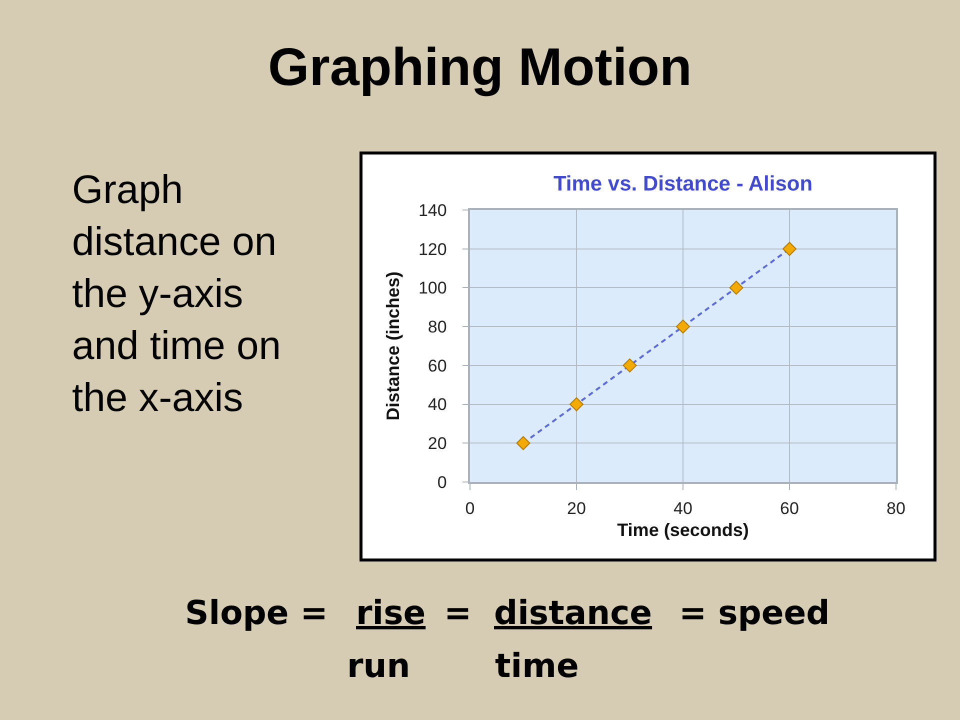 Image resolution: width=960 pixels, height=720 pixels. Describe the element at coordinates (683, 184) in the screenshot. I see `chart-title: Time vs. Distance - Alison` at that location.